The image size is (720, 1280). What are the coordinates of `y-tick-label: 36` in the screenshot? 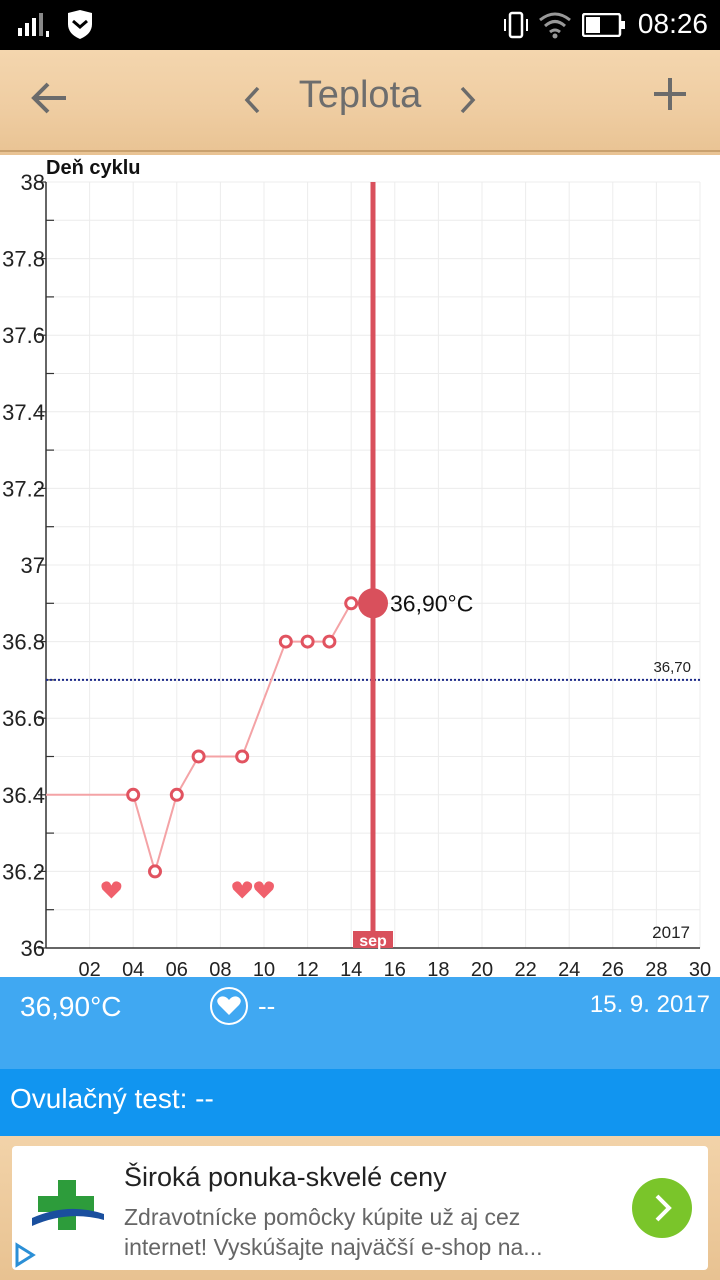 It's located at (33, 948).